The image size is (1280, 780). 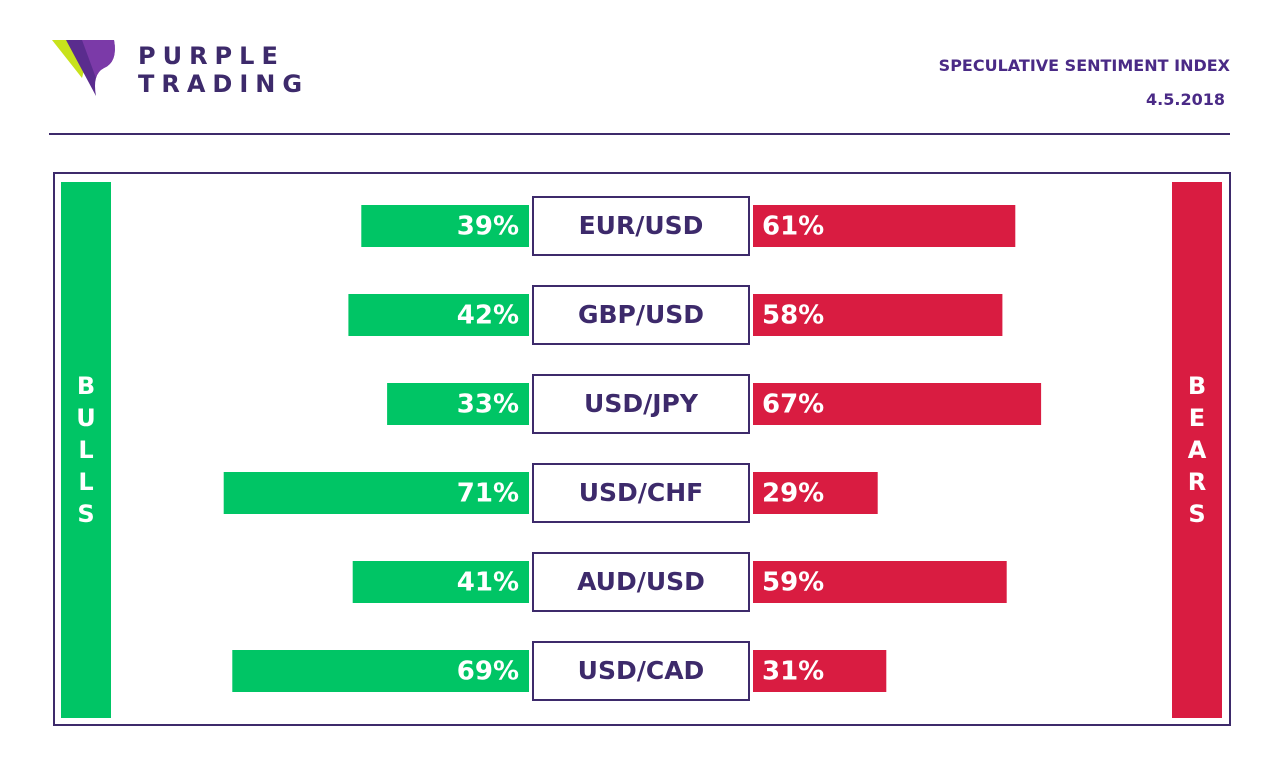 I want to click on logo-text: PURPLE TRADING, so click(x=223, y=70).